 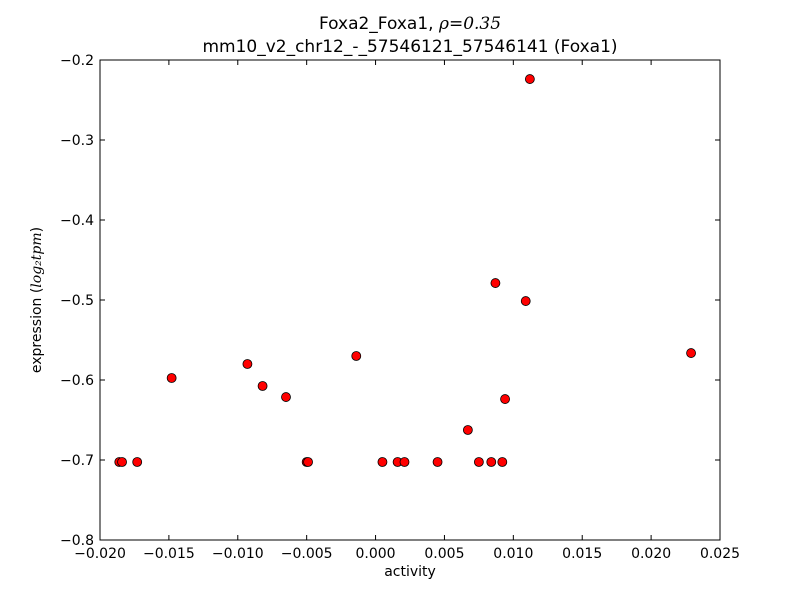 I want to click on y-tick-label: −0.4, so click(x=77, y=221).